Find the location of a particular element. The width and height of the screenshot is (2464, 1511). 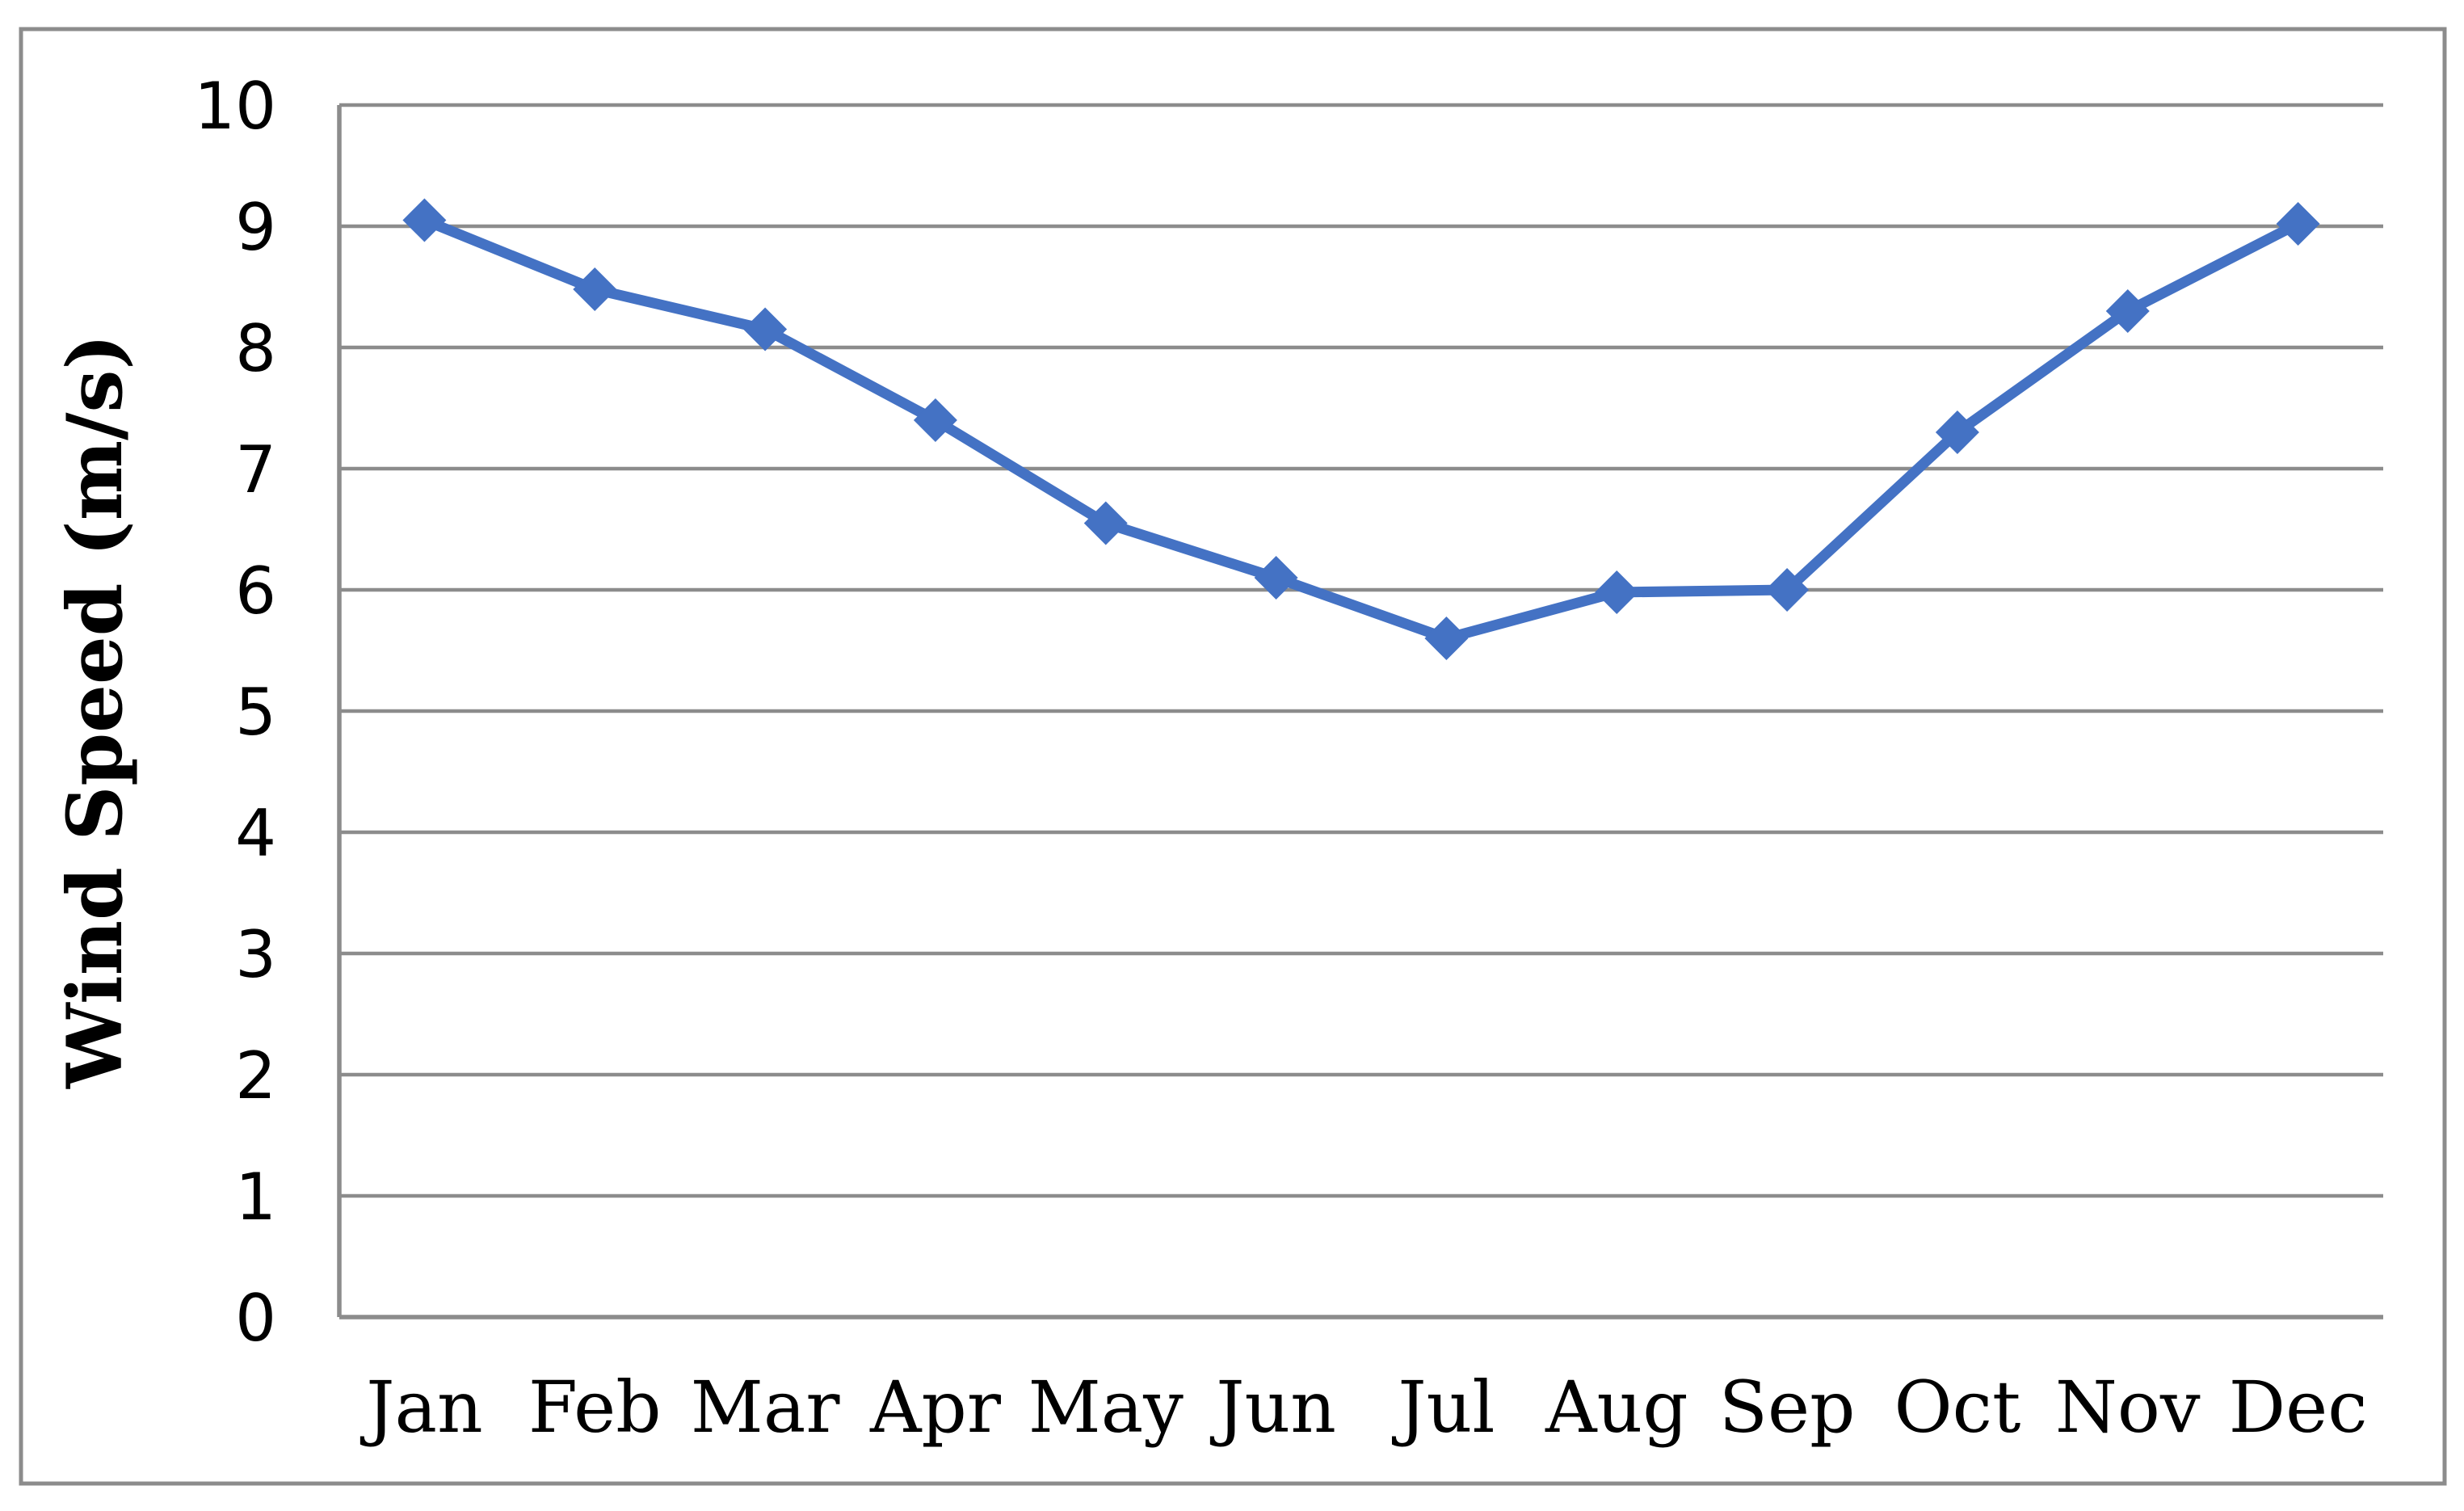

y-tick-label: 9 is located at coordinates (256, 227).